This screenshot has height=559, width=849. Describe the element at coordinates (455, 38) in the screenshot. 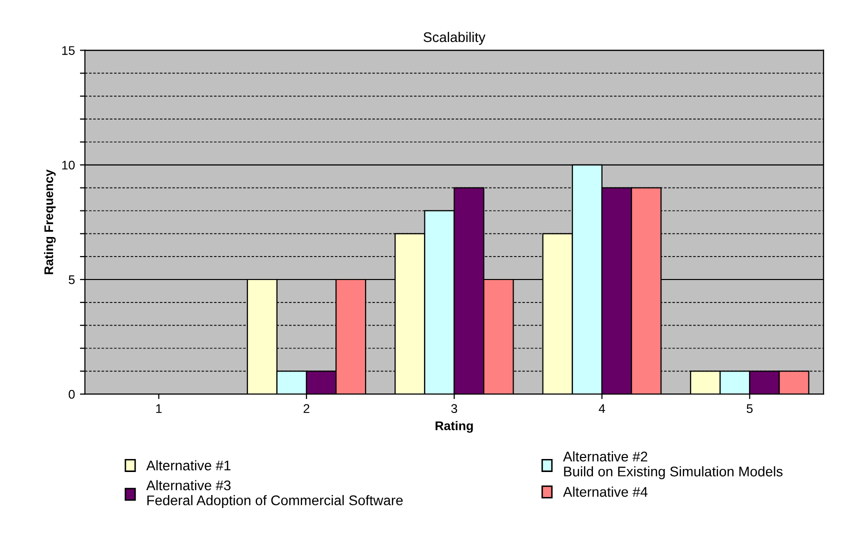

I see `chart-title: Scalability` at that location.